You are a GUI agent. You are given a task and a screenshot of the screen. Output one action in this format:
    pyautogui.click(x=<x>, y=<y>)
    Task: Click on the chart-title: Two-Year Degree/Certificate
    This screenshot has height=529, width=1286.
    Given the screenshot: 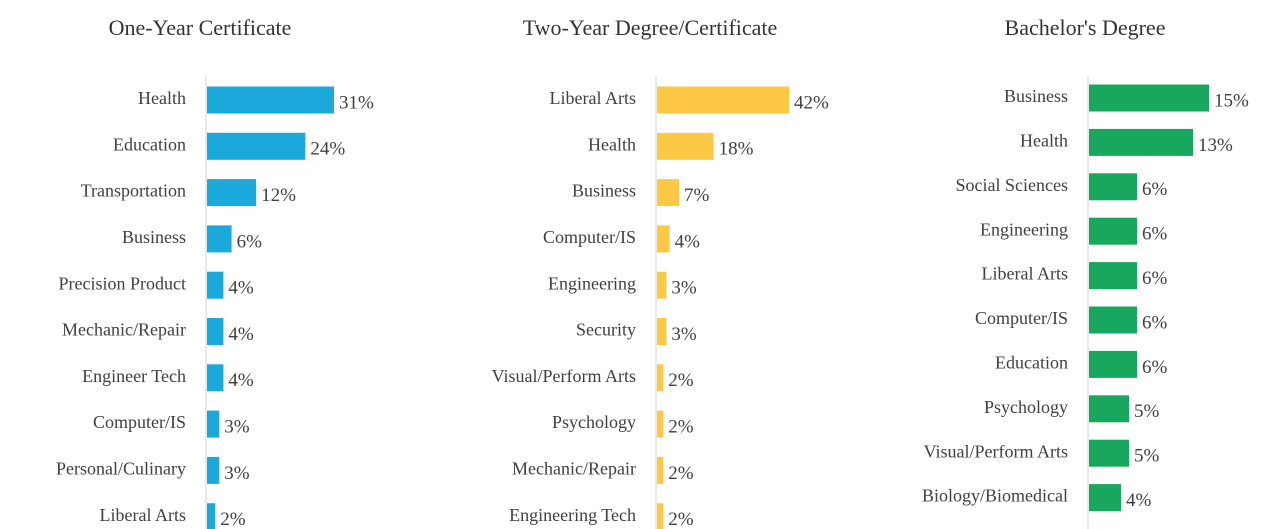 What is the action you would take?
    pyautogui.click(x=650, y=27)
    